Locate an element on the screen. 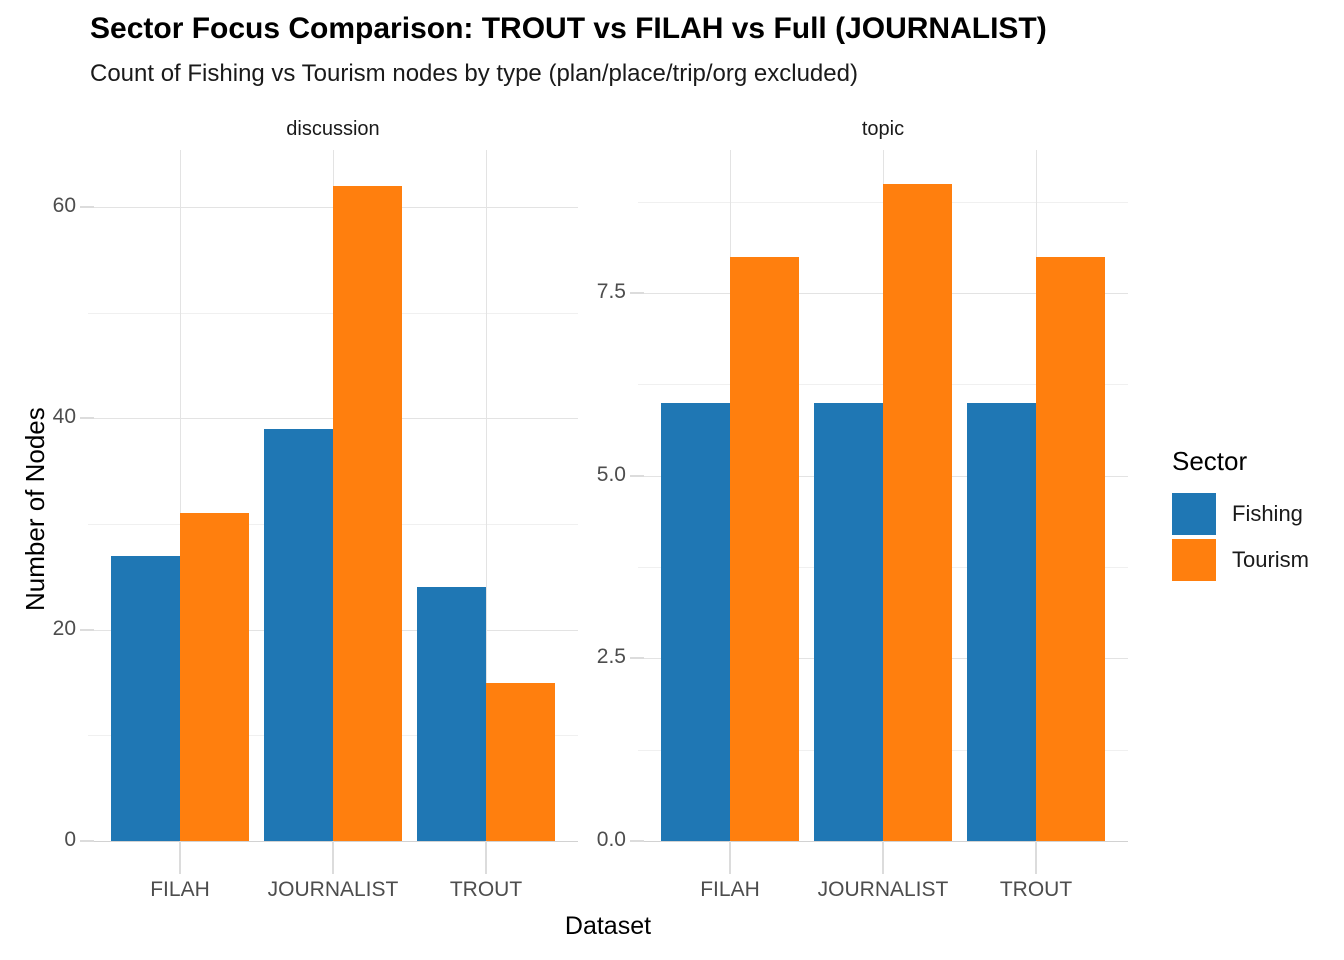  legend-swatch-fishing is located at coordinates (1194, 514).